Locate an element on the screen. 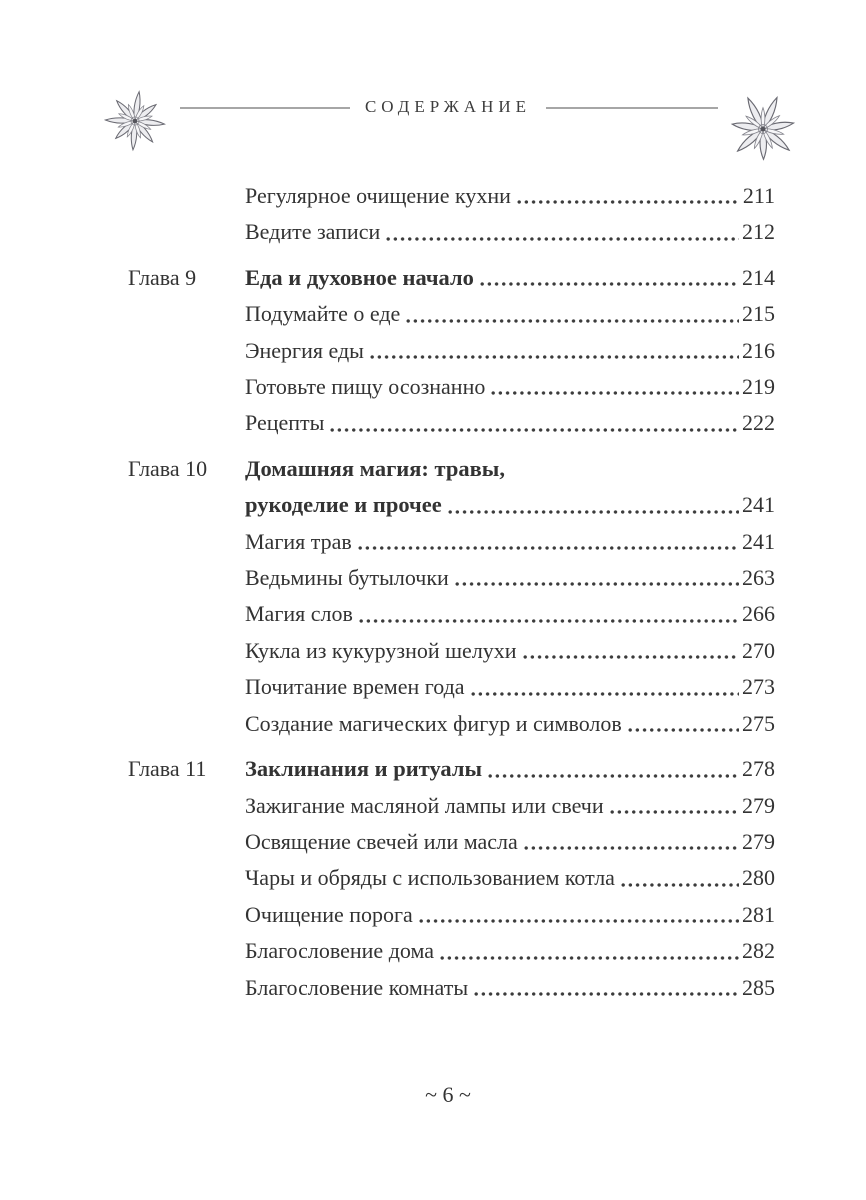 Image resolution: width=866 pixels, height=1200 pixels. toc-row: Создание магических фигур и символов 275 is located at coordinates (451, 724).